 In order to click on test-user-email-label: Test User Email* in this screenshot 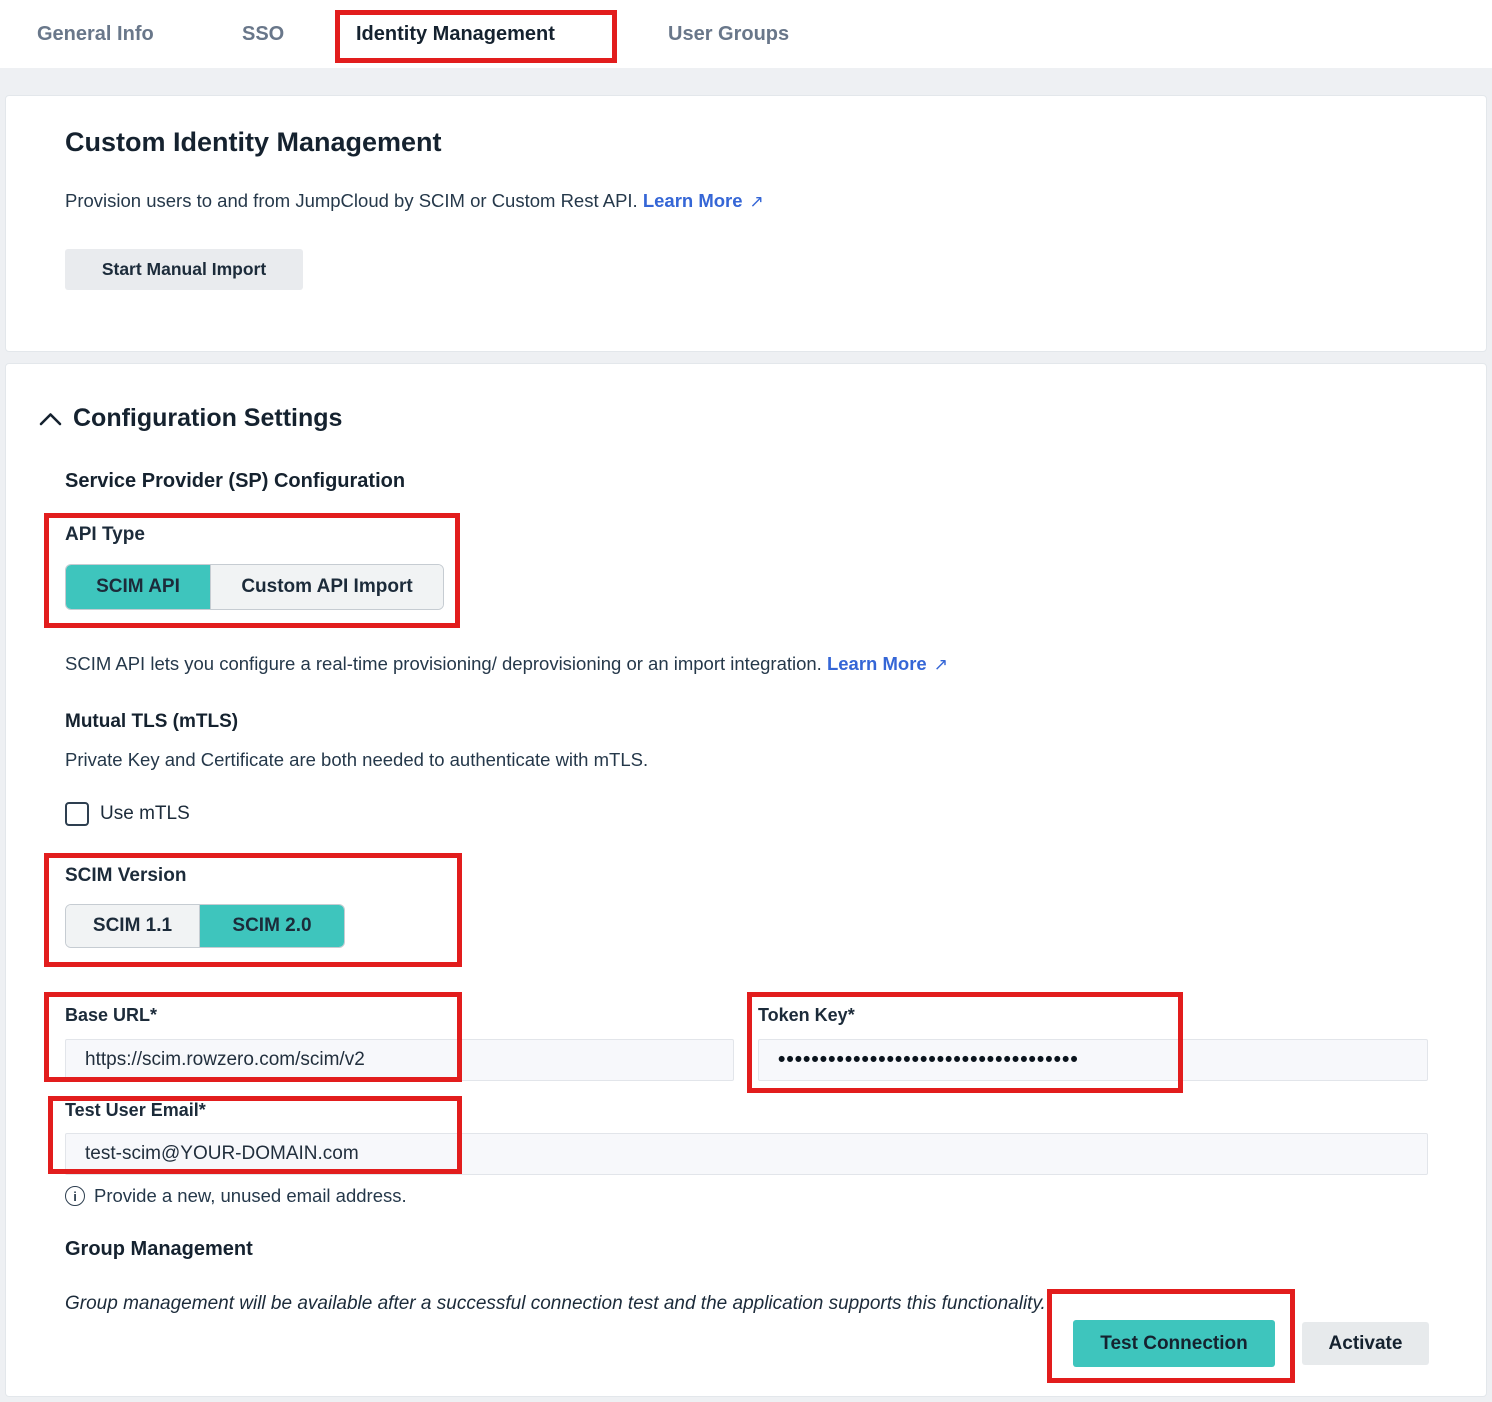, I will do `click(135, 1110)`.